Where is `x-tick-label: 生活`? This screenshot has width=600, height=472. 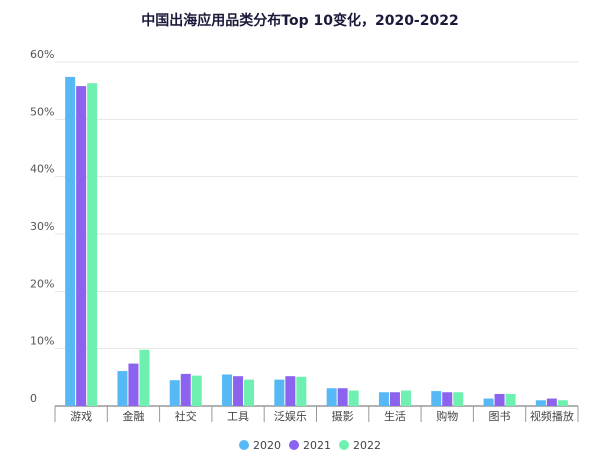
x-tick-label: 生活 is located at coordinates (395, 416).